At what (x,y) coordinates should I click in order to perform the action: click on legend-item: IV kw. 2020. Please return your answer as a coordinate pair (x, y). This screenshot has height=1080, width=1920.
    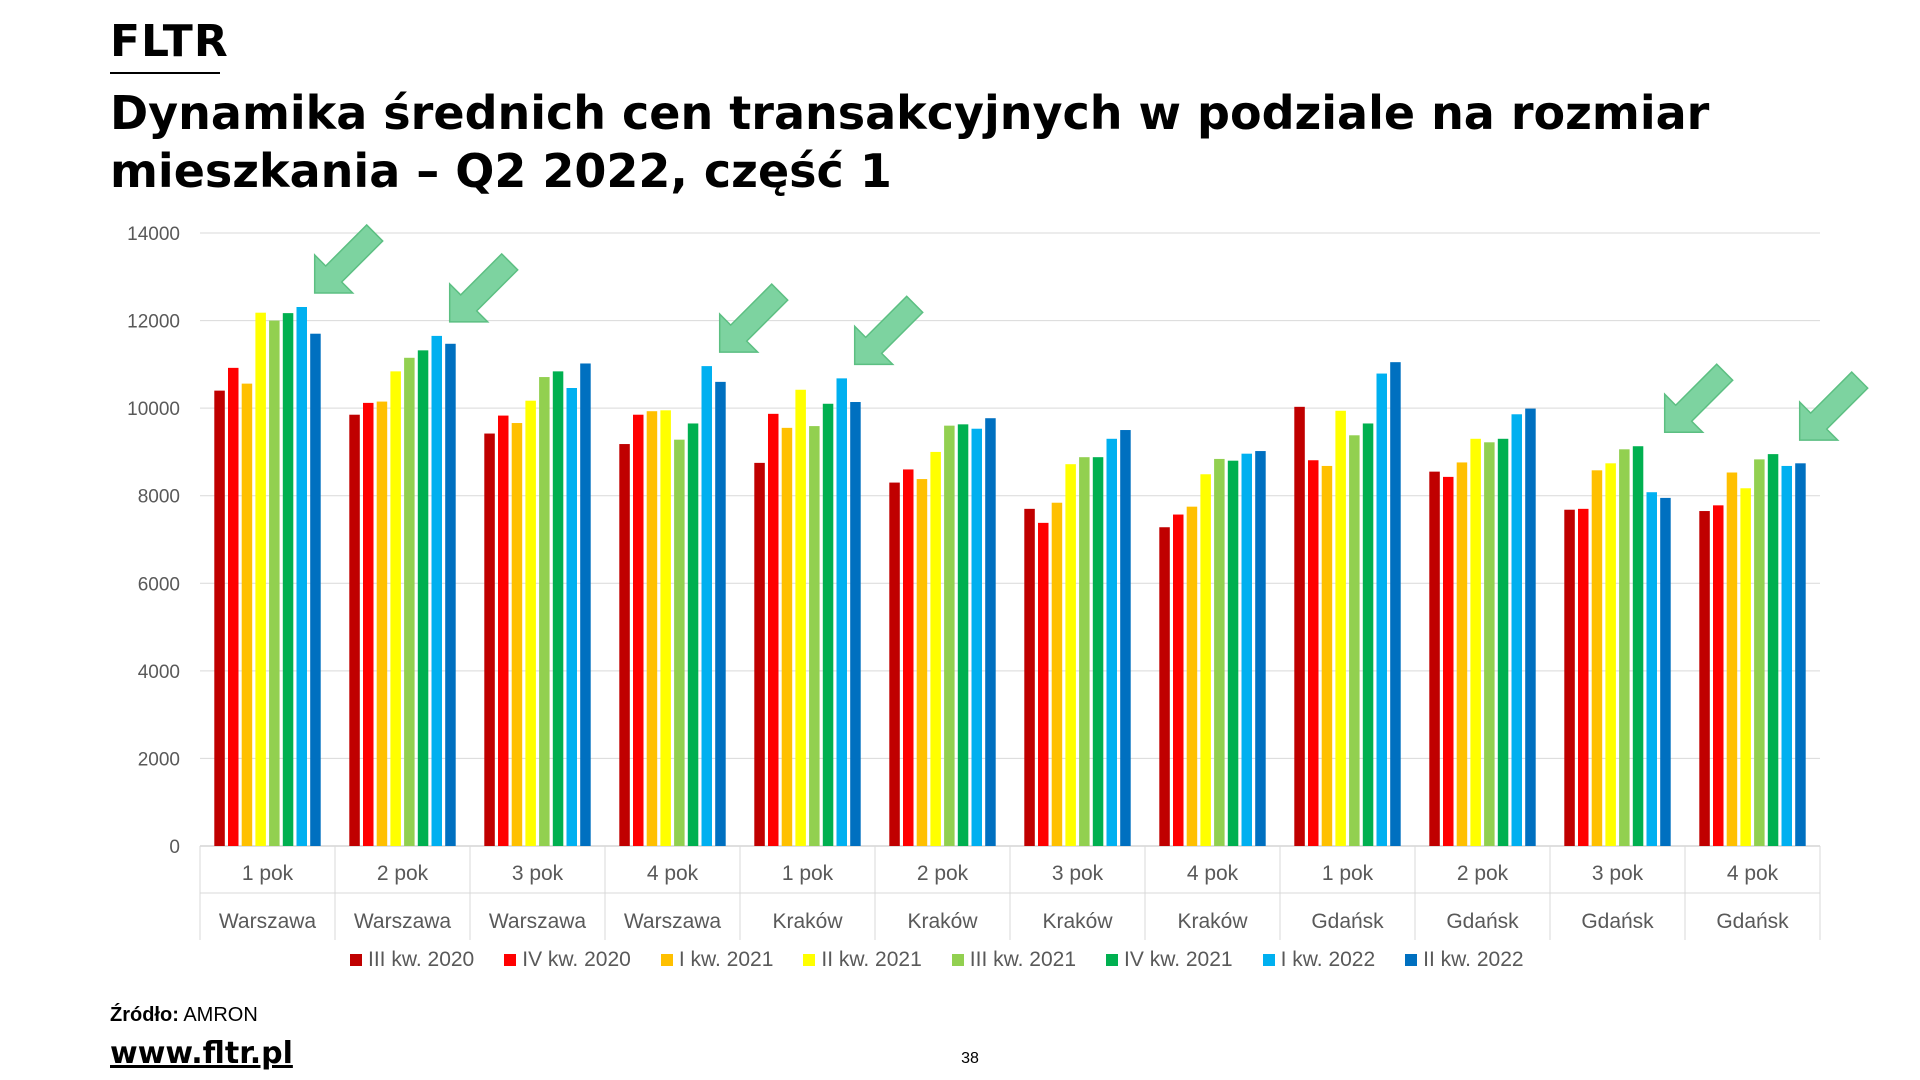
    Looking at the image, I should click on (567, 960).